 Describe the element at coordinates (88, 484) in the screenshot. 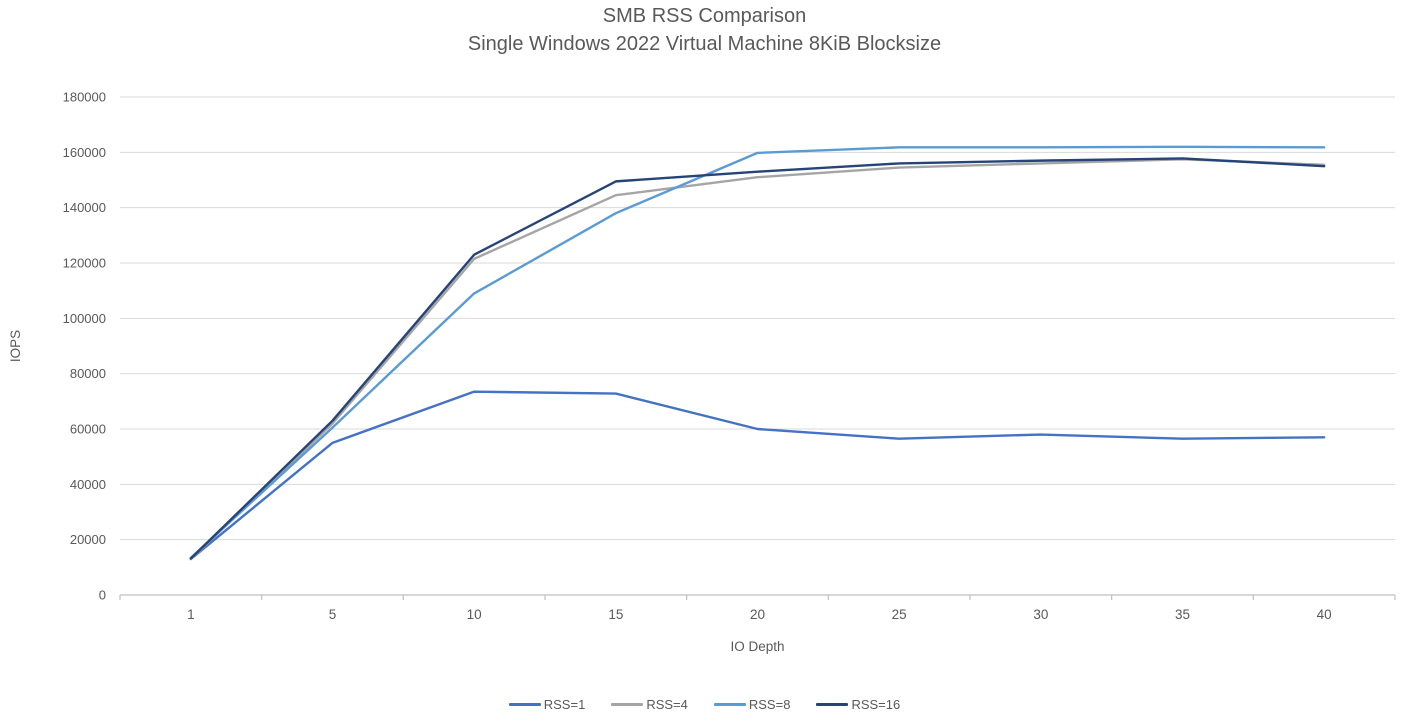

I see `y-tick-label: 40000` at that location.